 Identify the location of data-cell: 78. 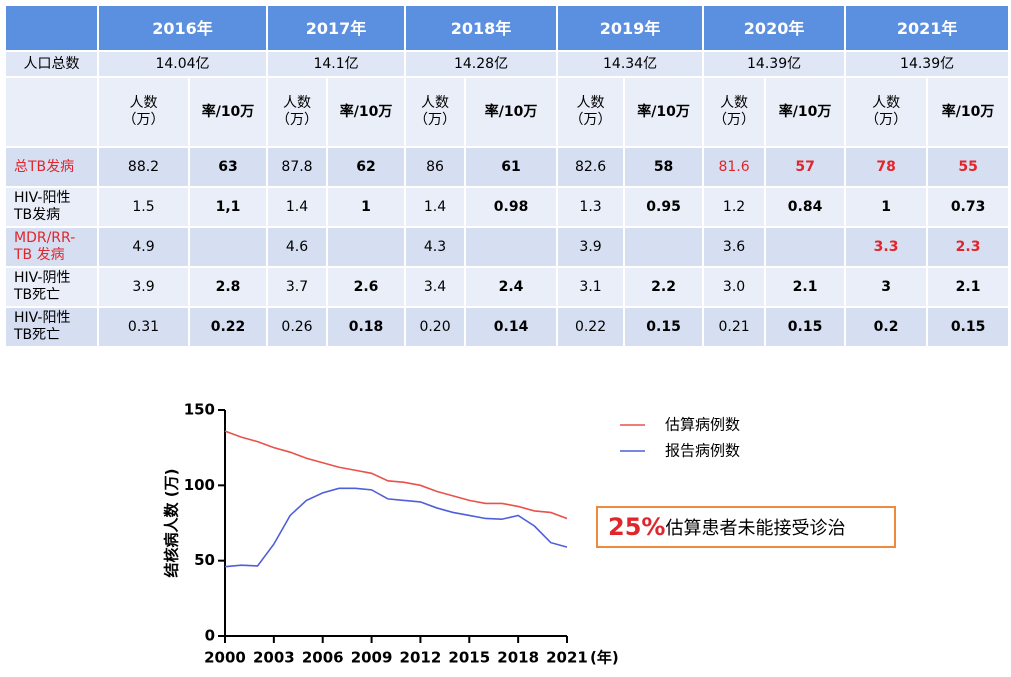
(886, 167).